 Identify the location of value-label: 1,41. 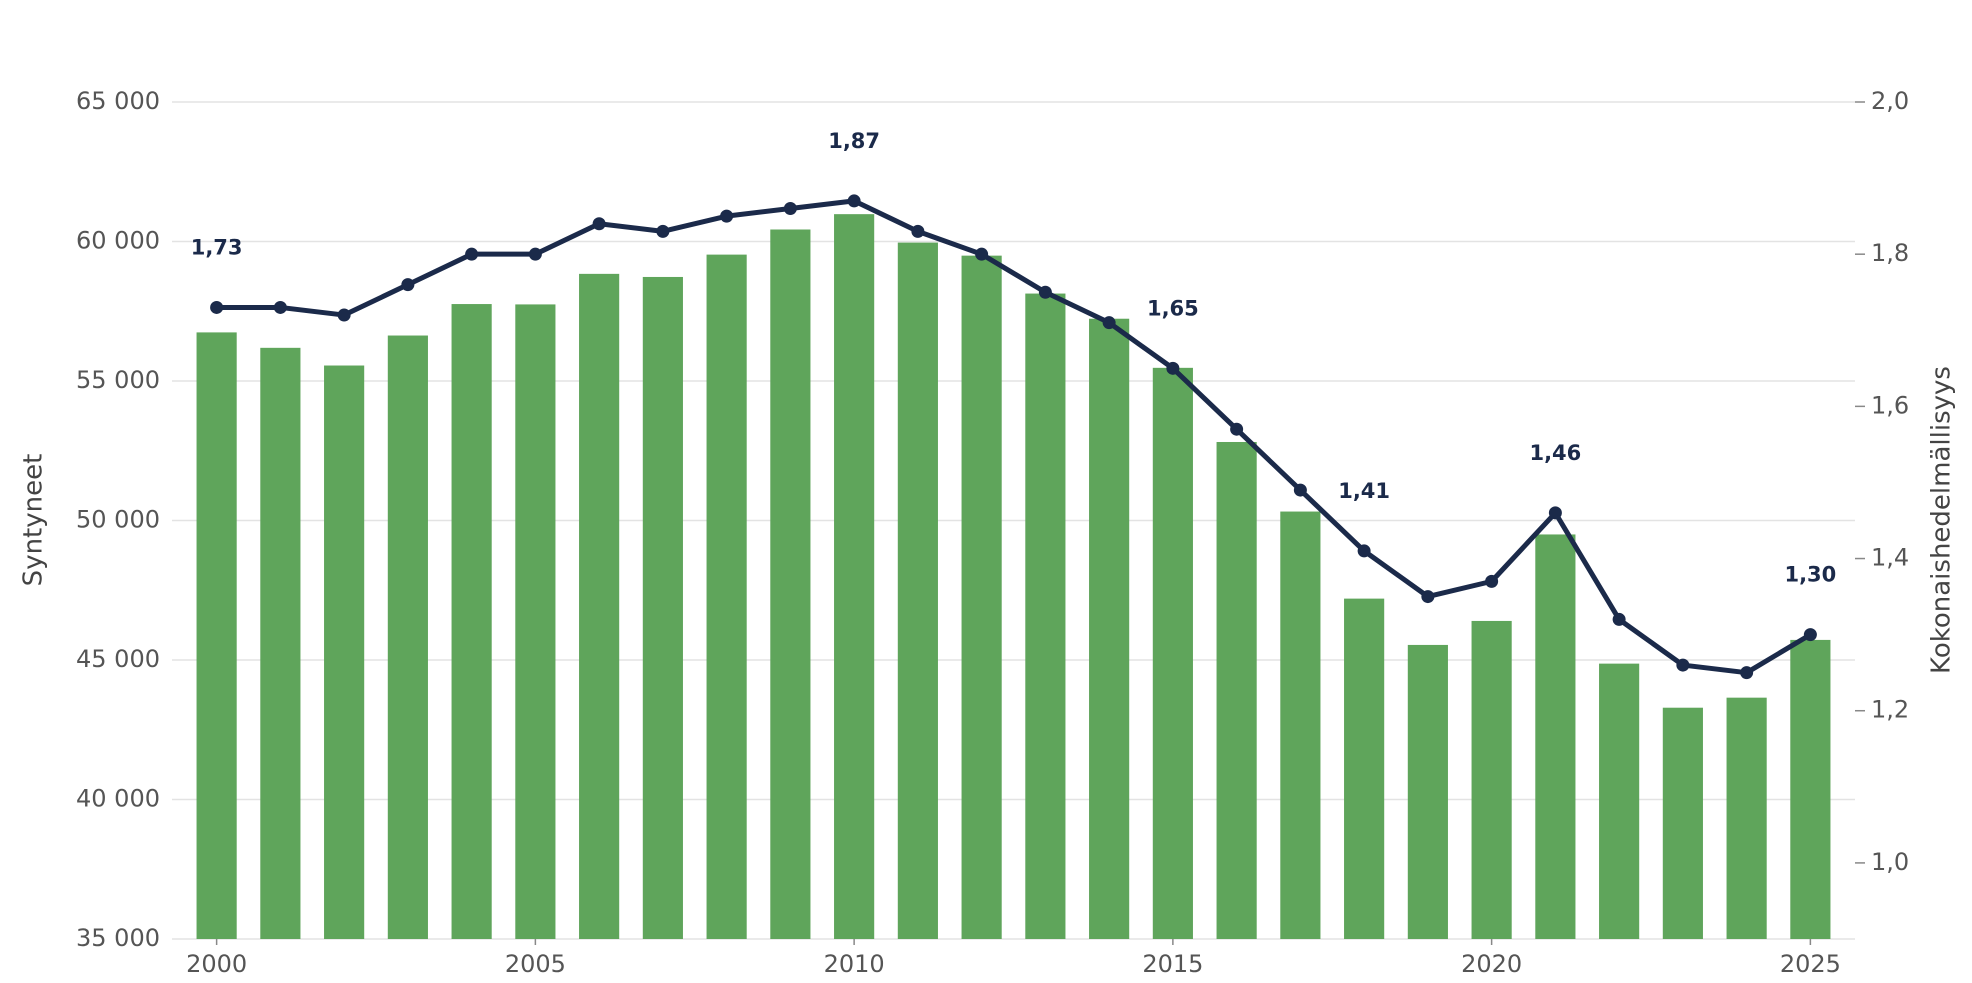
(1364, 491).